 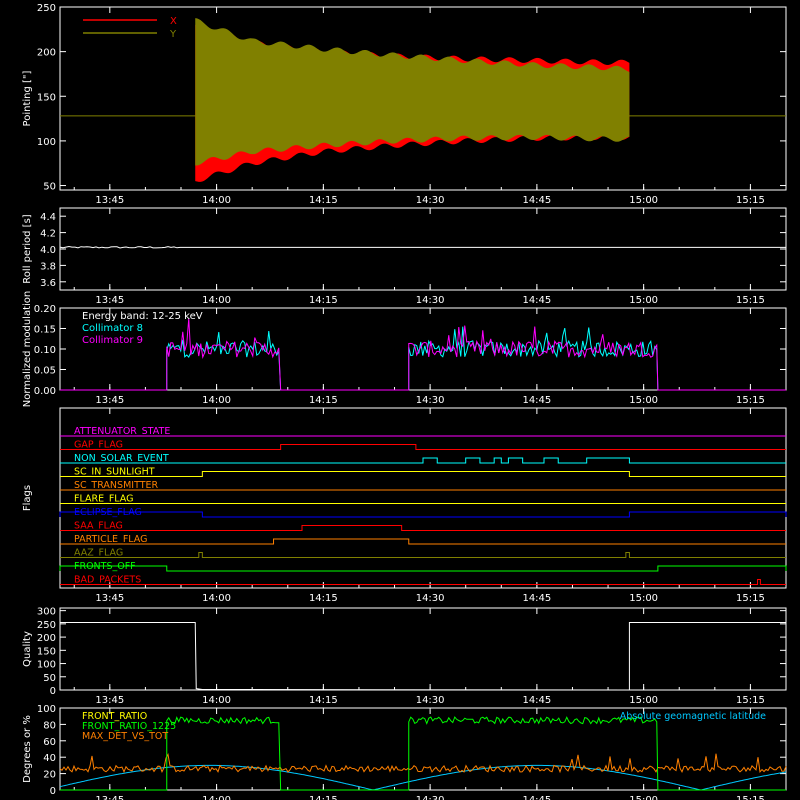 I want to click on front-ratio-1225-line, so click(x=423, y=753).